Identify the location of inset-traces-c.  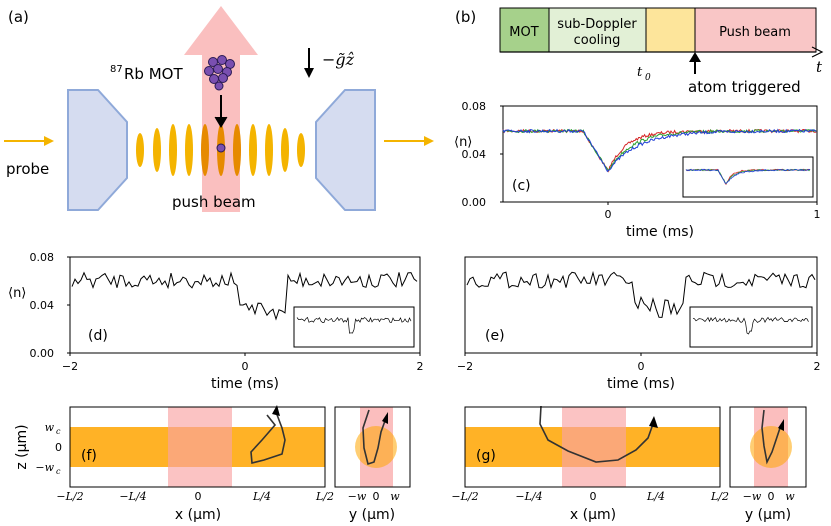
(748, 177).